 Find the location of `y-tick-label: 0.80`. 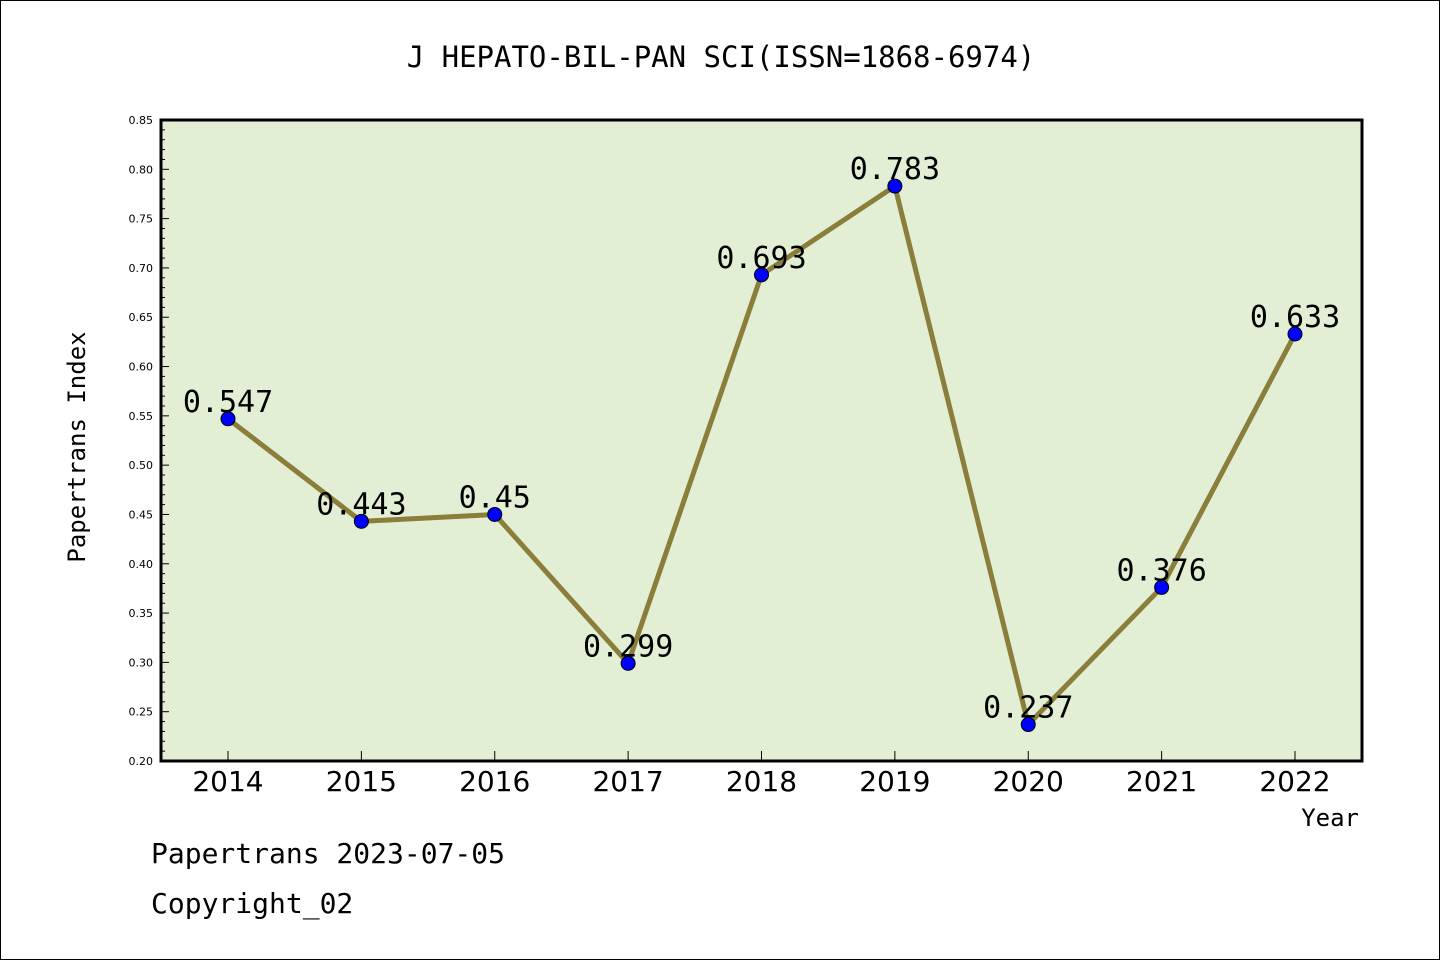

y-tick-label: 0.80 is located at coordinates (141, 169).